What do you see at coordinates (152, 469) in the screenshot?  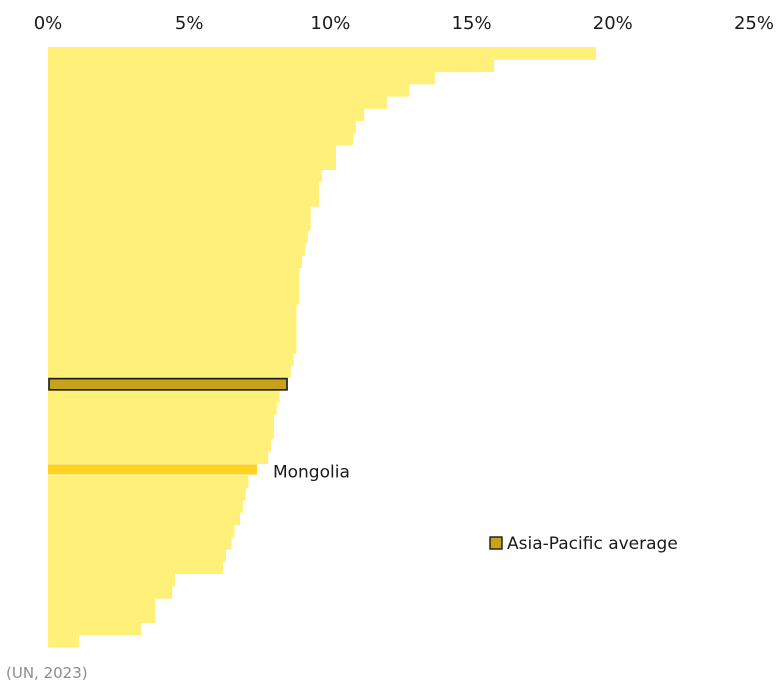 I see `bar-mongolia` at bounding box center [152, 469].